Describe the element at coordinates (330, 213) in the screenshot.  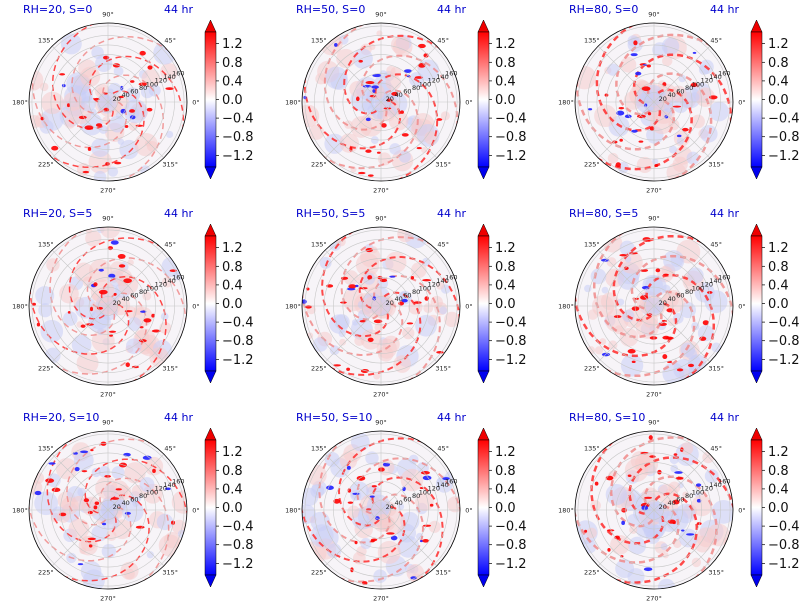
I see `panel-title: RH=50, S=5` at that location.